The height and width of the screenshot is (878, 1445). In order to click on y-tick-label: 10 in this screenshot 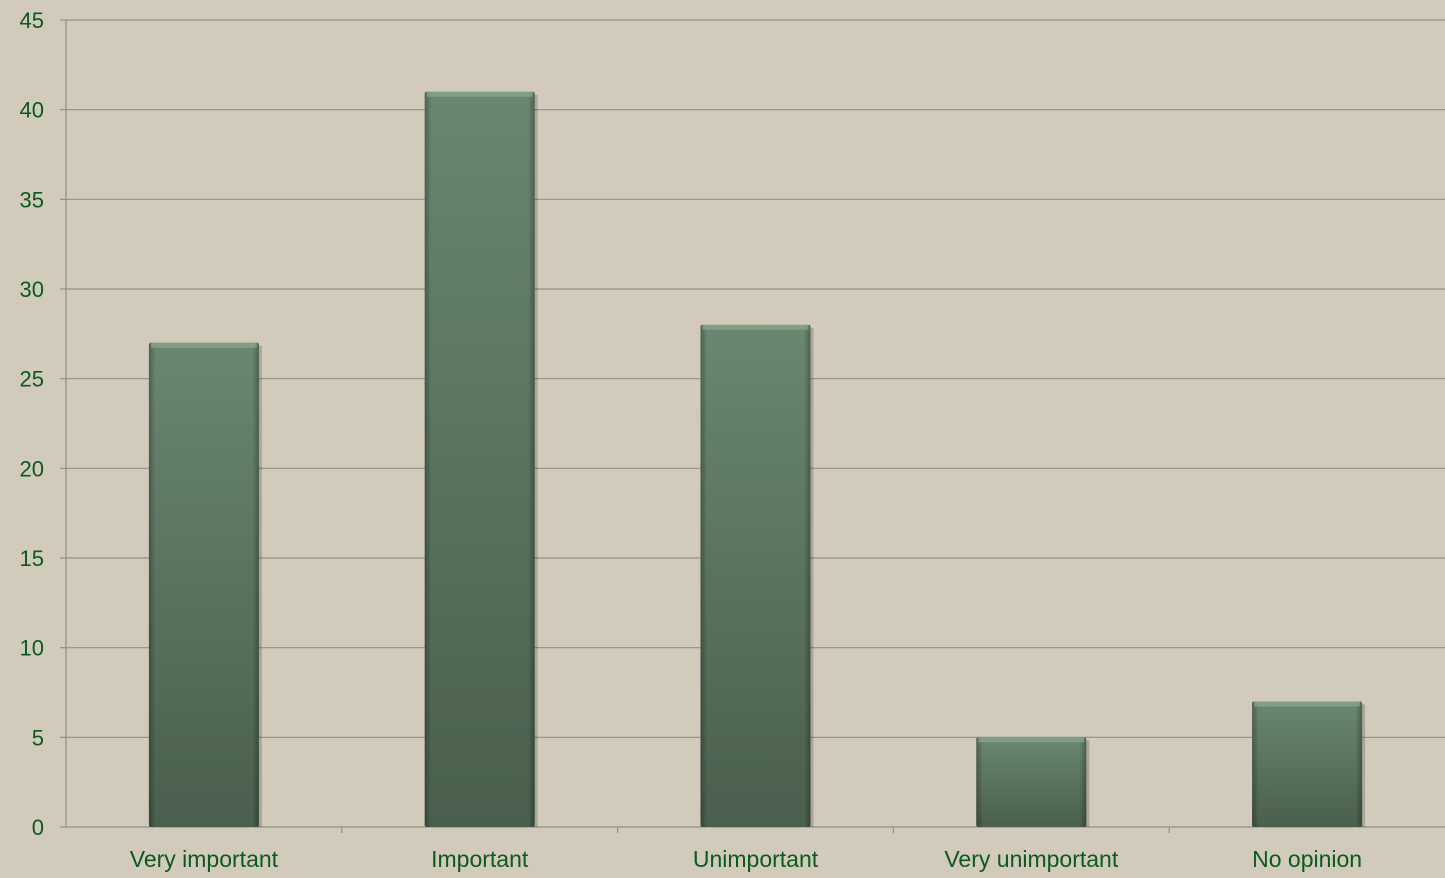, I will do `click(32, 648)`.